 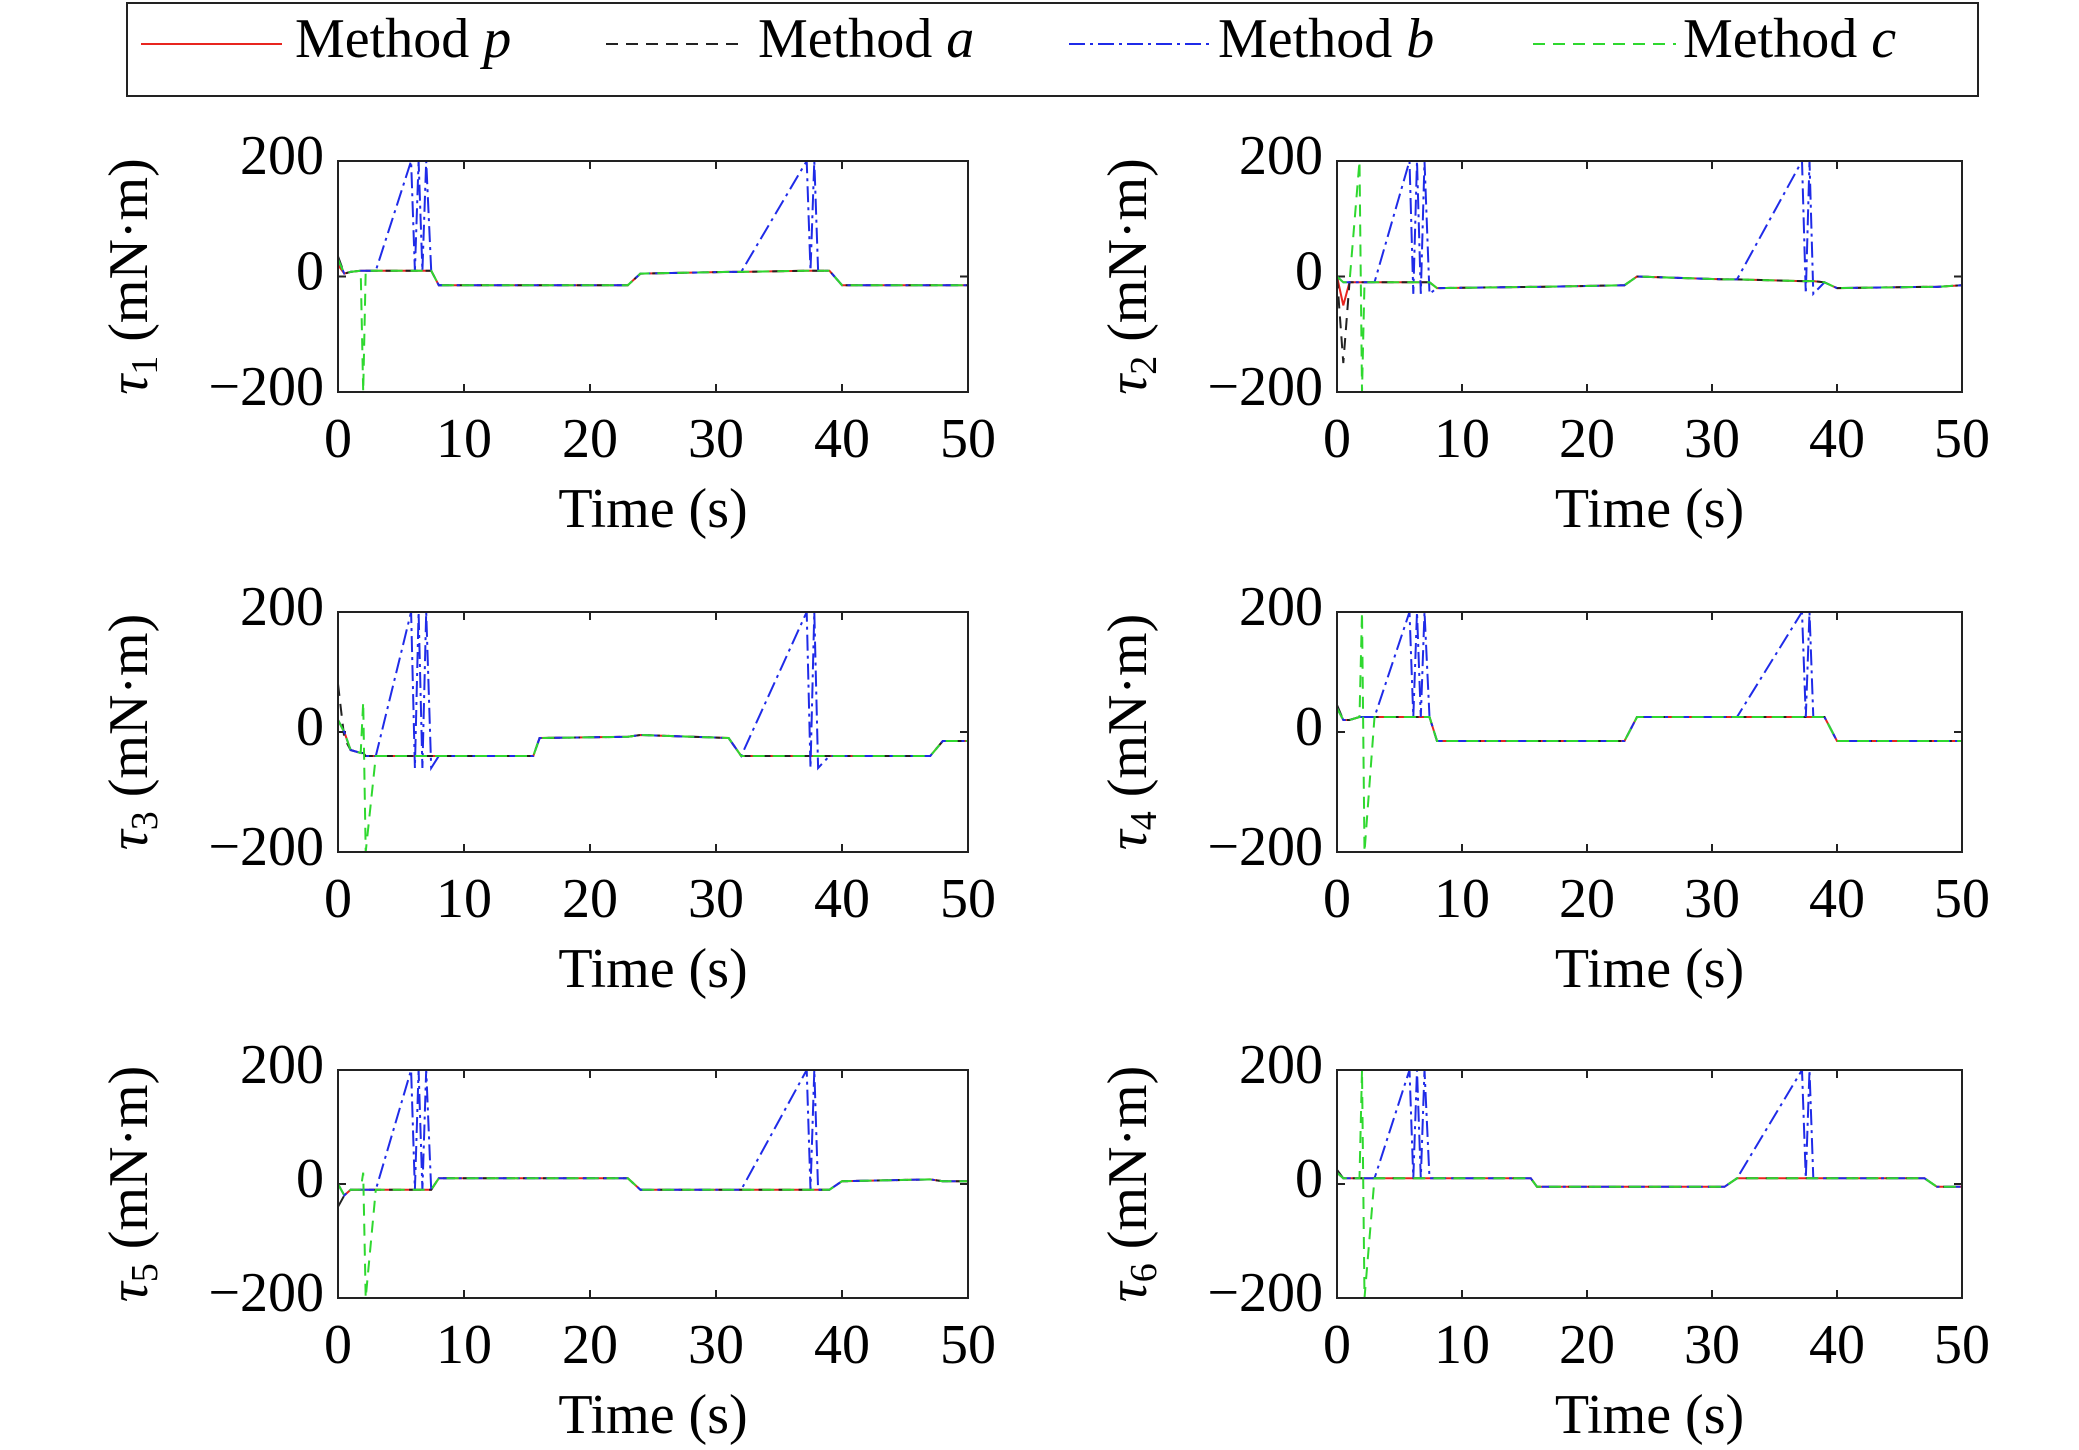 I want to click on y-axis-label: τ6 (mN·m), so click(x=1131, y=1184).